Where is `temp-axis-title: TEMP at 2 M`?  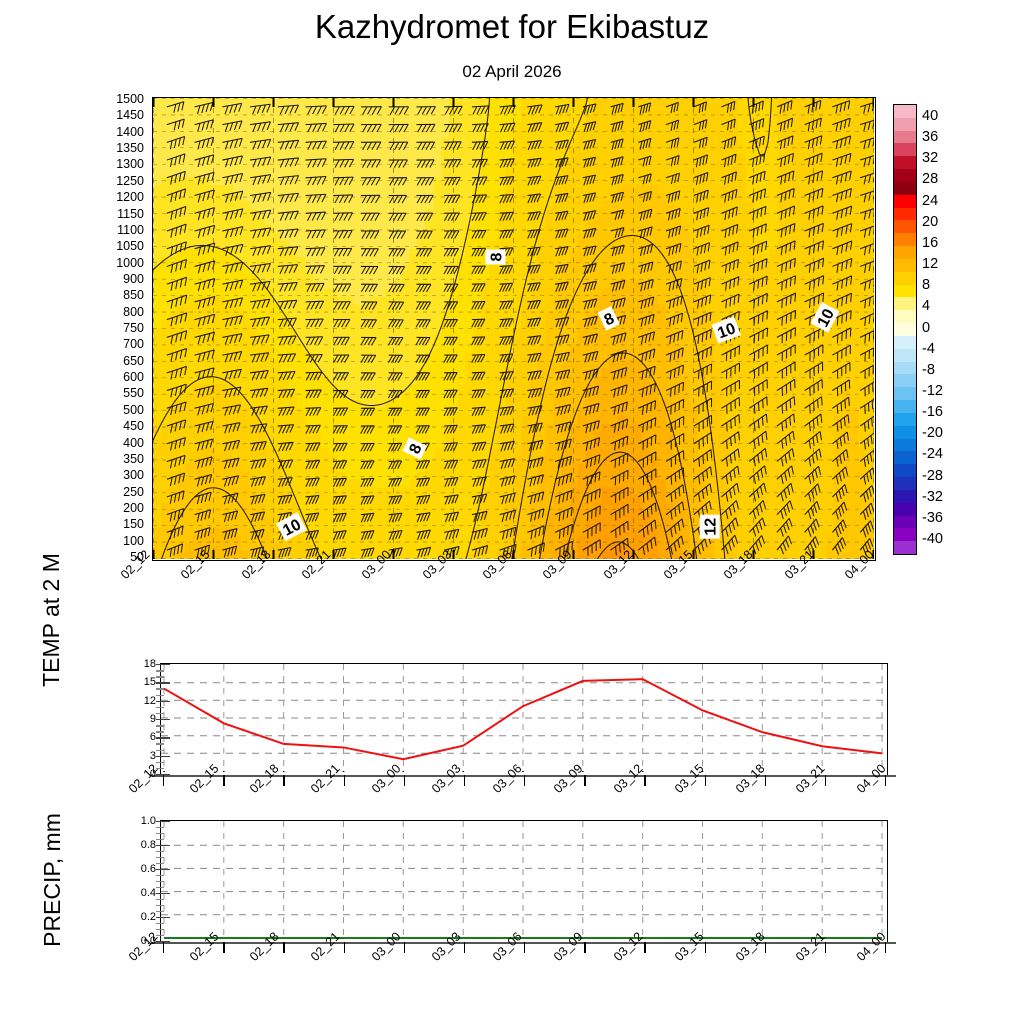 temp-axis-title: TEMP at 2 M is located at coordinates (51, 620).